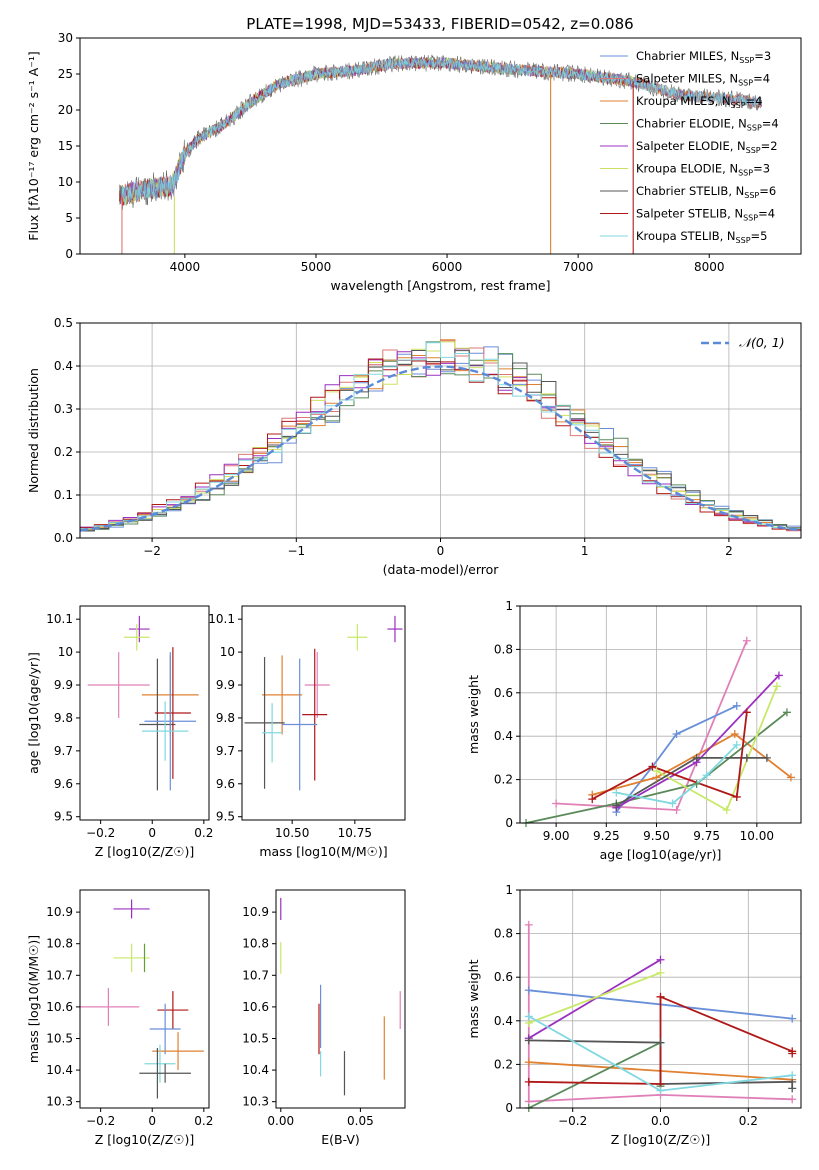 This screenshot has height=1170, width=819. I want to click on y-tick-label: 10.1, so click(221, 619).